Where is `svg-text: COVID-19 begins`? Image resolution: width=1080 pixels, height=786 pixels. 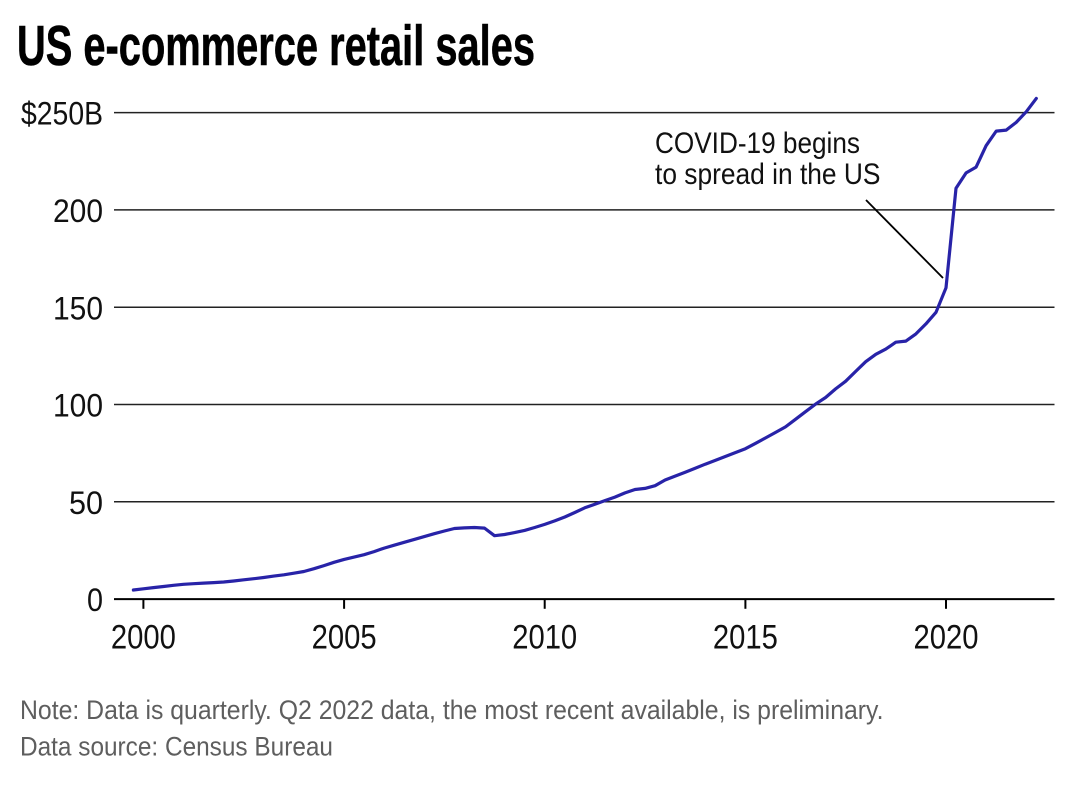 svg-text: COVID-19 begins is located at coordinates (757, 143).